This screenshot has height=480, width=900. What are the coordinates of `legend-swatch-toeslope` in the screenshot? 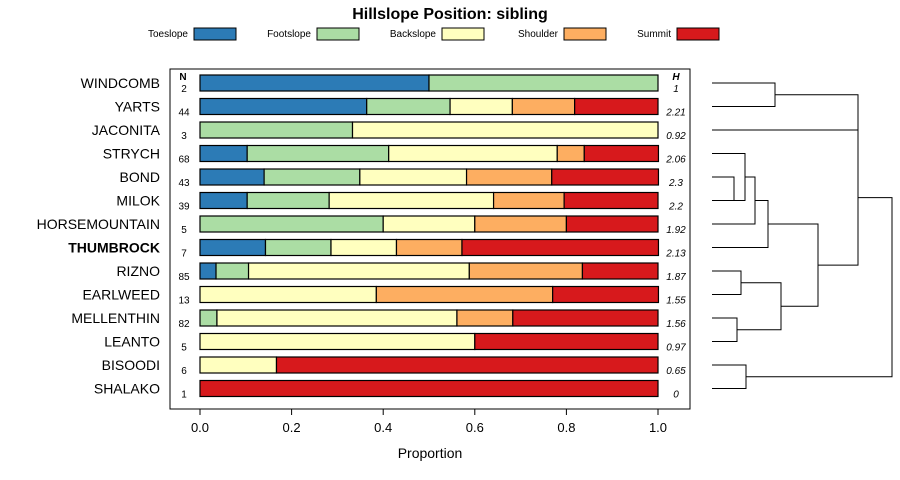 It's located at (215, 34).